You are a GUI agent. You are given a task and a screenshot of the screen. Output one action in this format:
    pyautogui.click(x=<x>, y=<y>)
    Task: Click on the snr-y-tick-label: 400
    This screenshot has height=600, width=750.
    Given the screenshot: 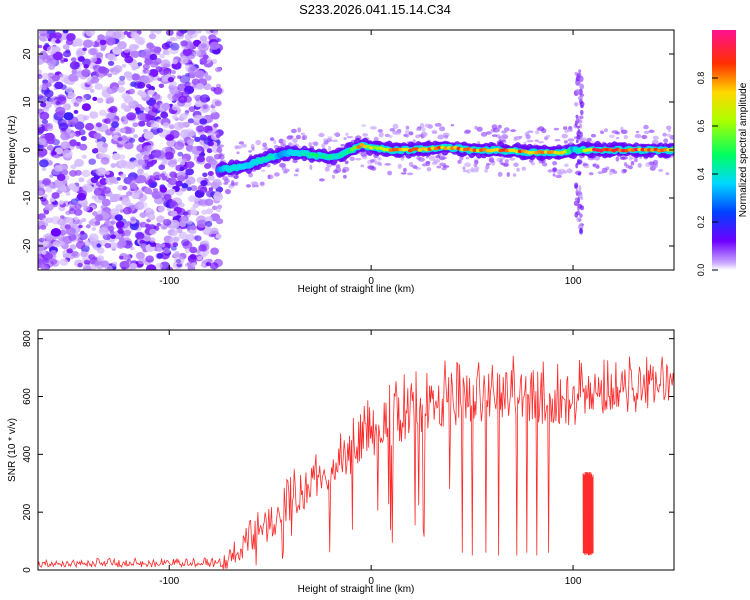 What is the action you would take?
    pyautogui.click(x=27, y=454)
    